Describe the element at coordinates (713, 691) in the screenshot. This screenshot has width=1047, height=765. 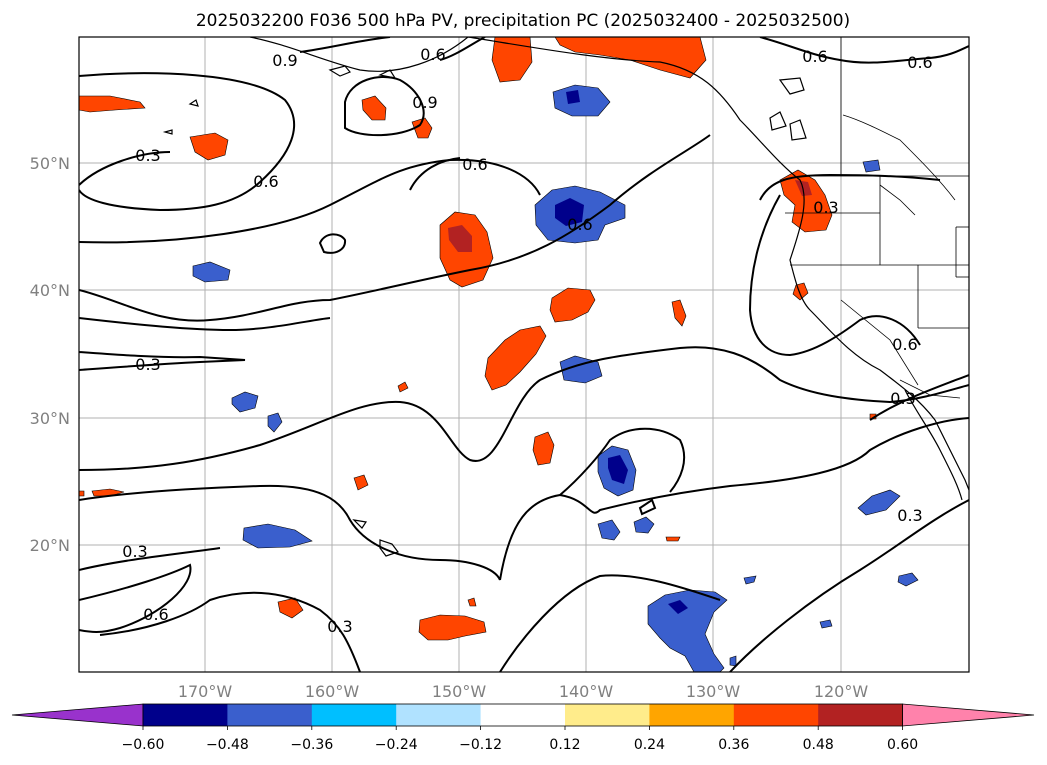
I see `lon-label: 130°W` at that location.